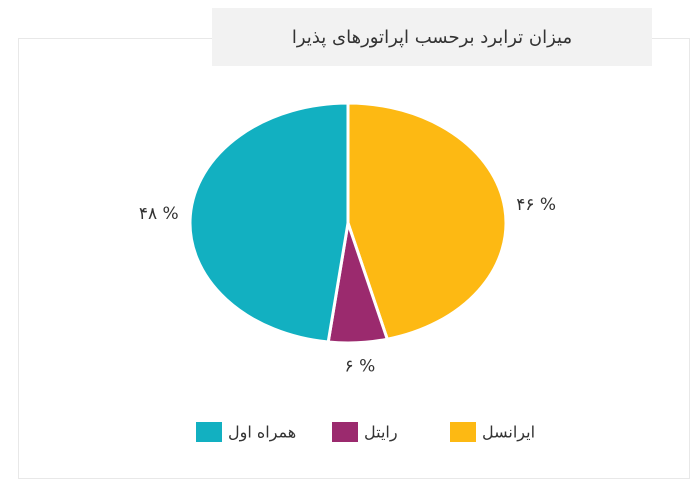 Image resolution: width=700 pixels, height=485 pixels. I want to click on data-label: ۴۶ %, so click(536, 205).